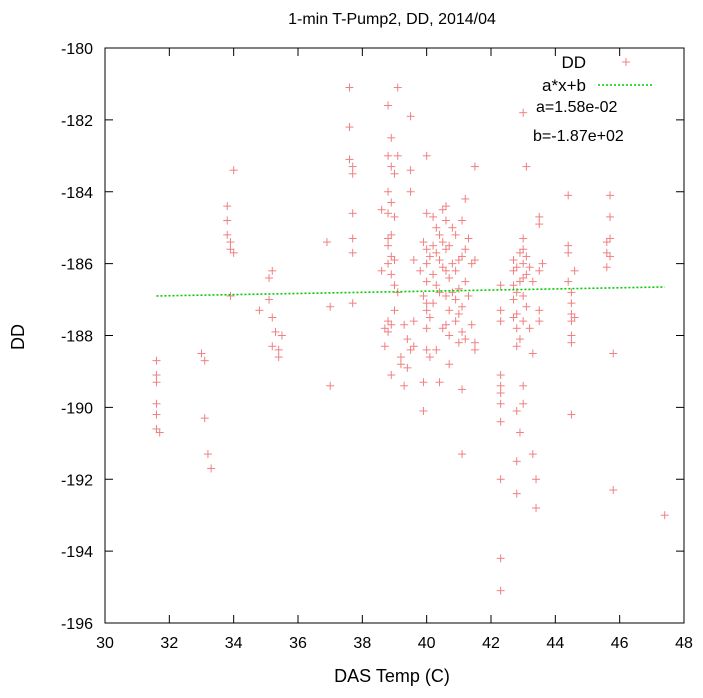  Describe the element at coordinates (77, 408) in the screenshot. I see `y-tick-label: -190` at that location.